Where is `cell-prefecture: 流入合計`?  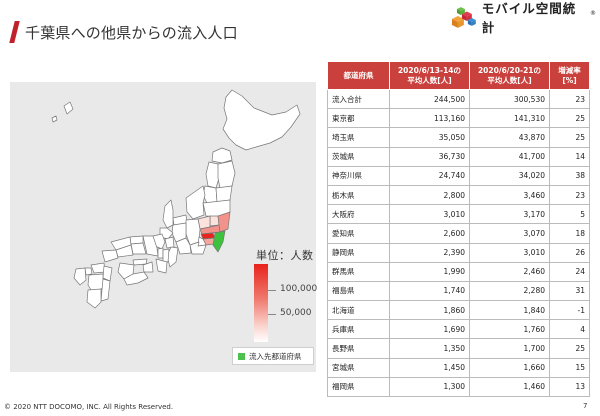
cell-prefecture: 流入合計 is located at coordinates (358, 99).